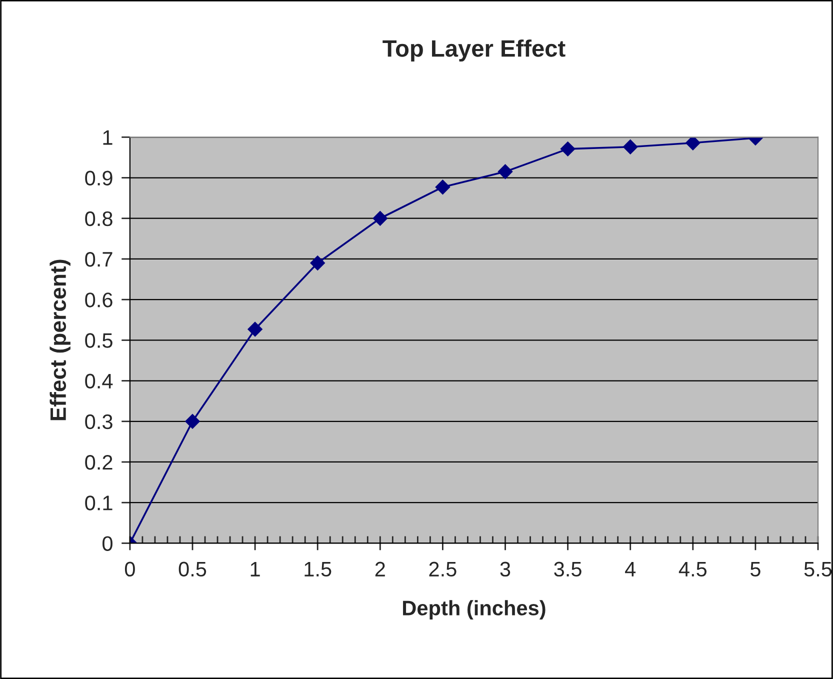 The width and height of the screenshot is (833, 679). Describe the element at coordinates (98, 462) in the screenshot. I see `y-tick-label: 0.2` at that location.